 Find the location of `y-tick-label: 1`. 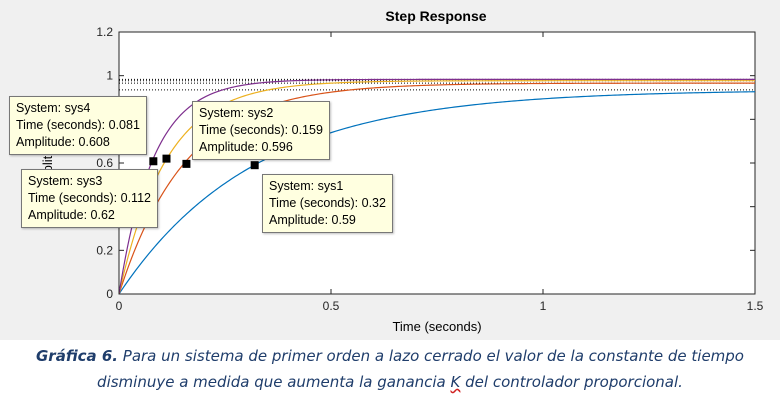

y-tick-label: 1 is located at coordinates (109, 76).